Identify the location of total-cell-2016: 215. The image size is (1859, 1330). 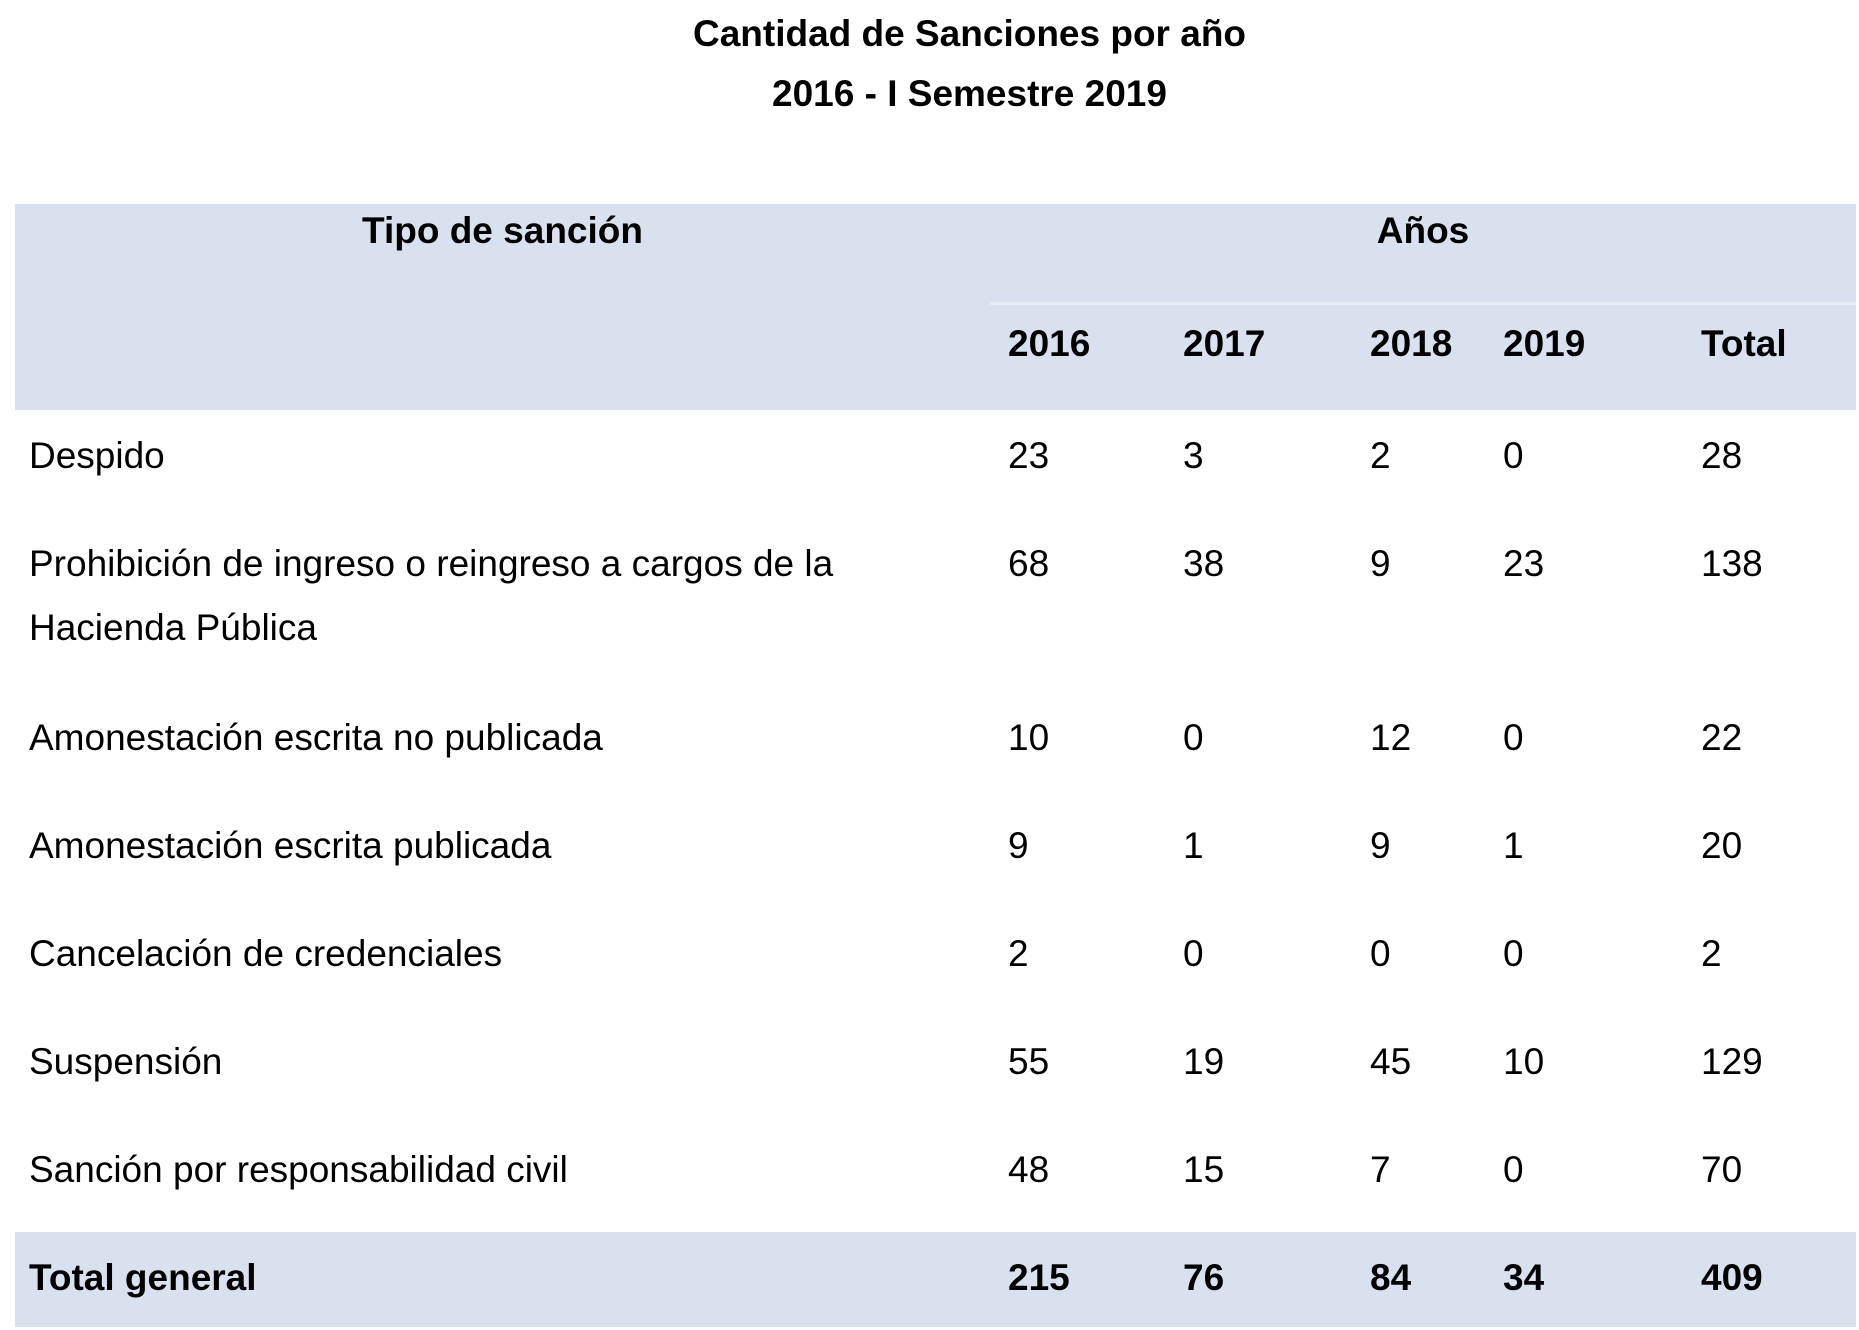
(1077, 1279).